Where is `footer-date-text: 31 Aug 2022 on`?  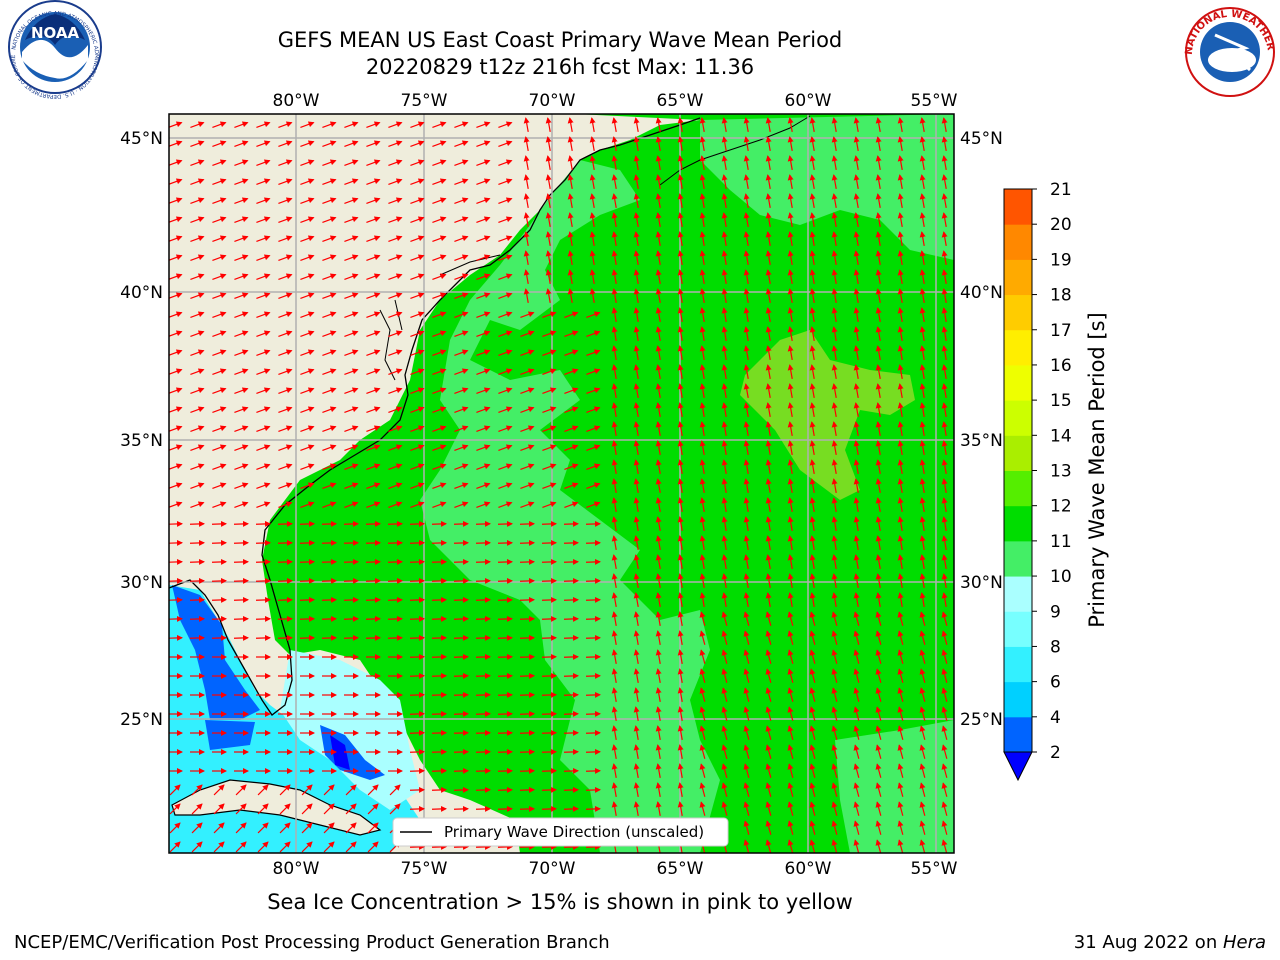 footer-date-text: 31 Aug 2022 on is located at coordinates (1148, 942).